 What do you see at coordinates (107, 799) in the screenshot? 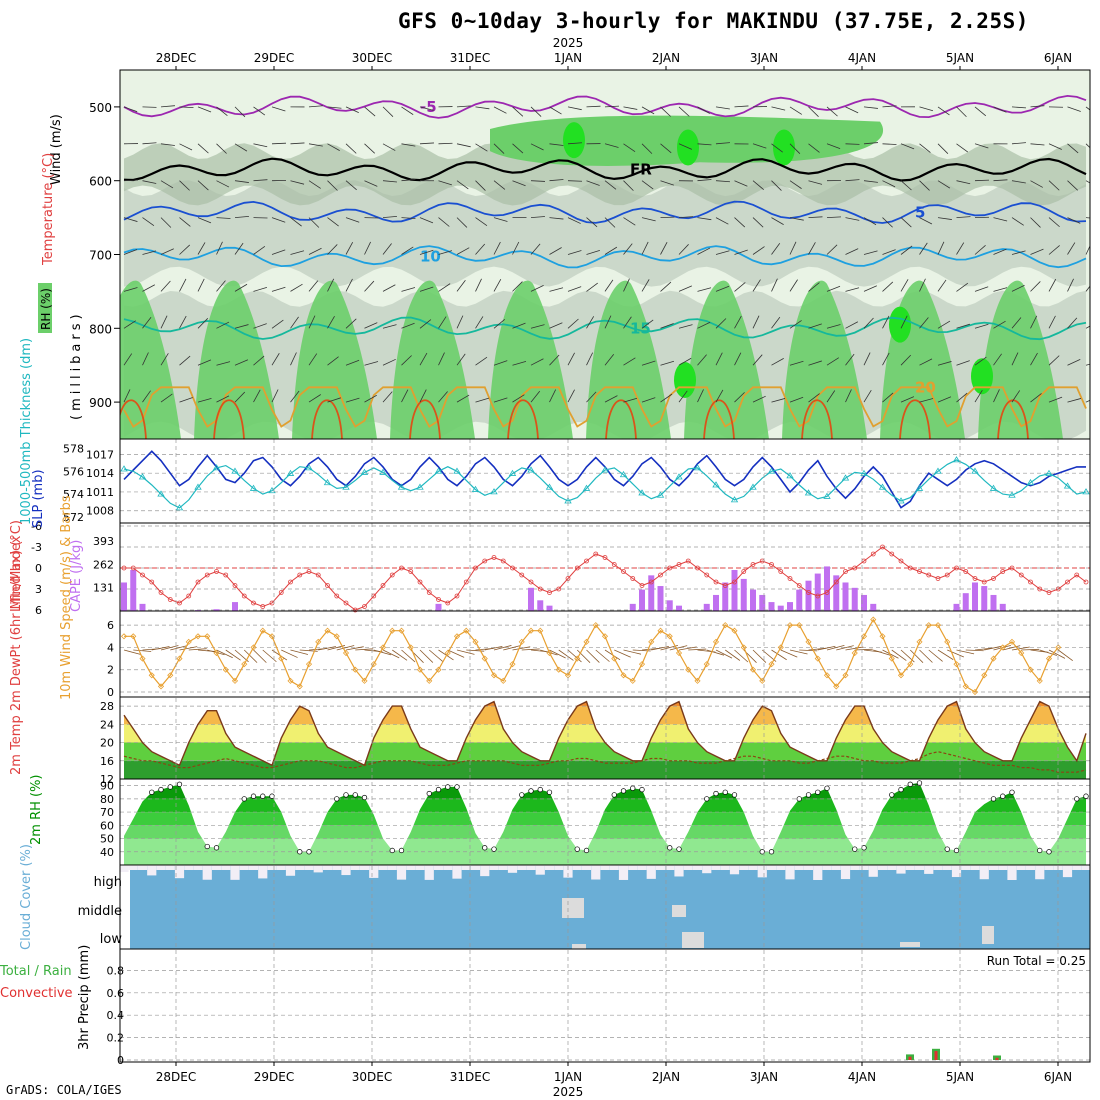
I see `rh-tick-label: 80` at bounding box center [107, 799].